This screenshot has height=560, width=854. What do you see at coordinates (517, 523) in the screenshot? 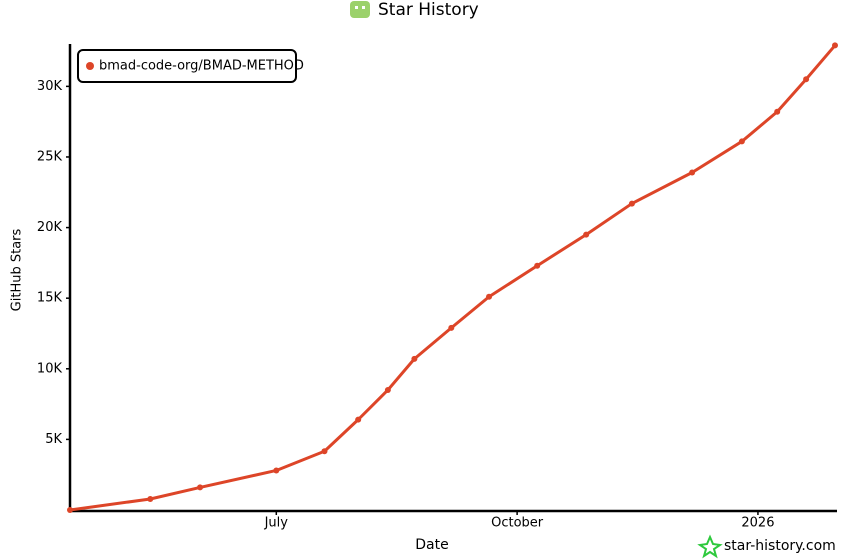
I see `x-tick-label: October` at bounding box center [517, 523].